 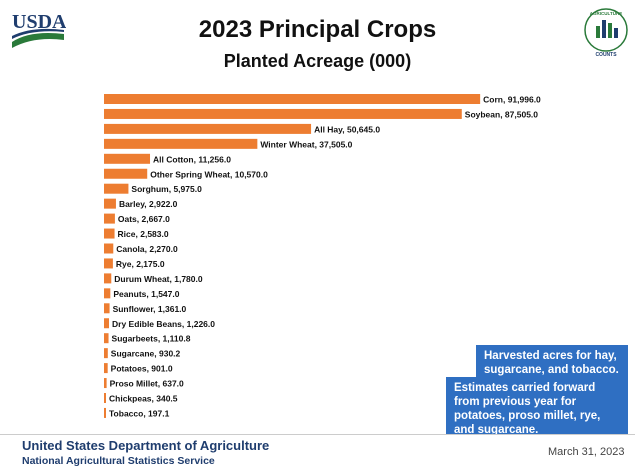 I want to click on chart-title: 2023 Principal Crops, so click(x=317, y=29).